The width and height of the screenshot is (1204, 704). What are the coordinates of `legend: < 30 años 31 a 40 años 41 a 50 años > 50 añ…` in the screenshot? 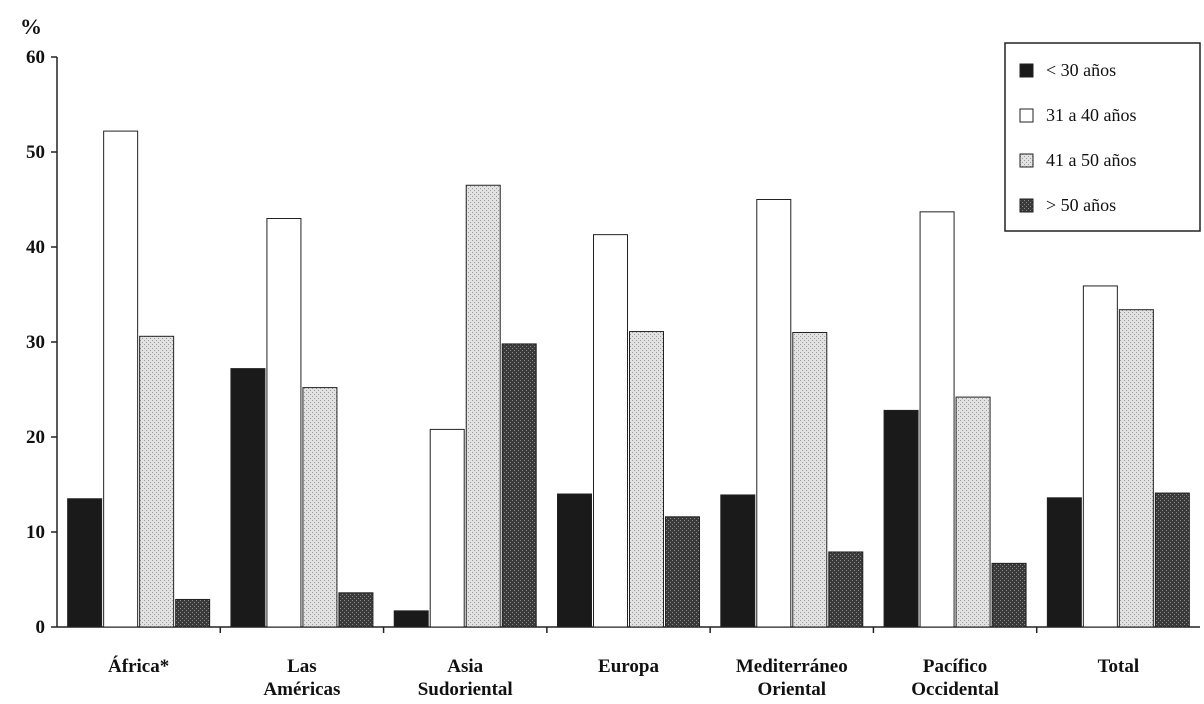 It's located at (1102, 137).